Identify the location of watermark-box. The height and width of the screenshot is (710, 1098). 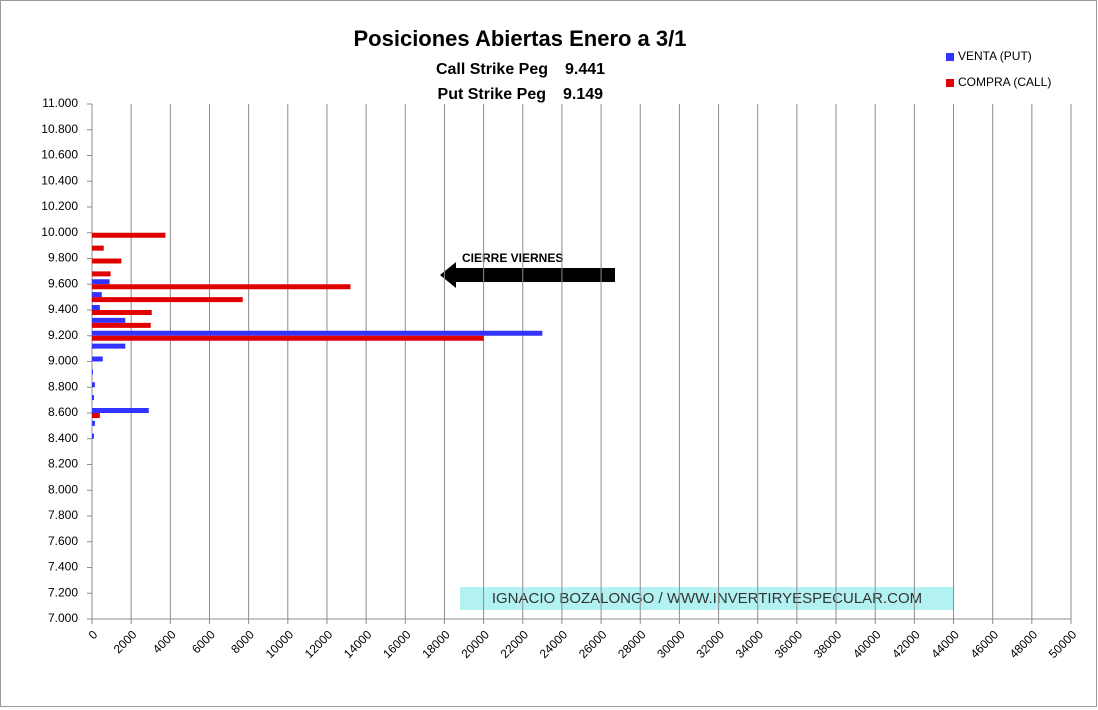
(707, 598).